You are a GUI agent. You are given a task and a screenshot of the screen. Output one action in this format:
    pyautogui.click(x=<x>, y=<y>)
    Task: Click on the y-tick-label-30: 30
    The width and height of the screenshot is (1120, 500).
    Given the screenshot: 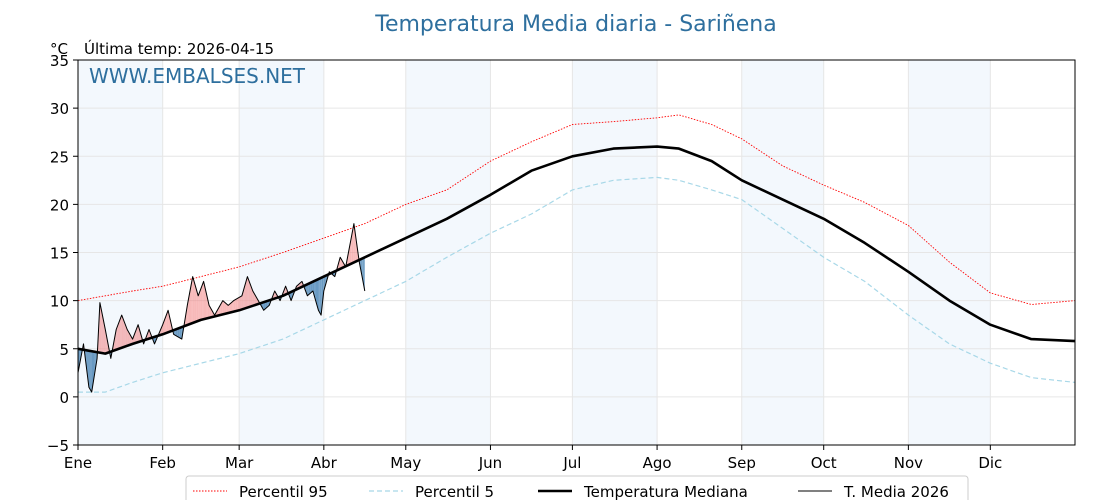 What is the action you would take?
    pyautogui.click(x=59, y=109)
    